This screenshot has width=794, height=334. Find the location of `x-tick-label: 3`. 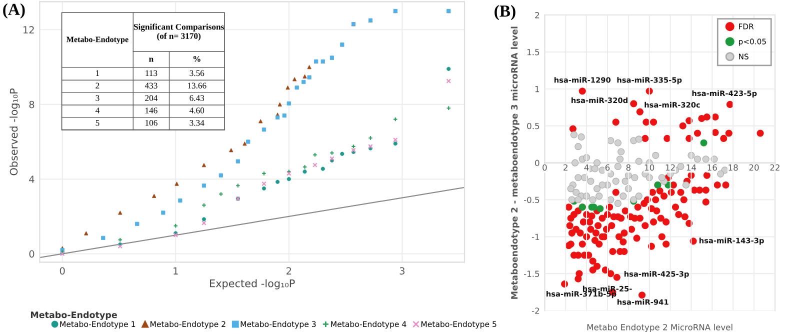

x-tick-label: 3 is located at coordinates (402, 271).